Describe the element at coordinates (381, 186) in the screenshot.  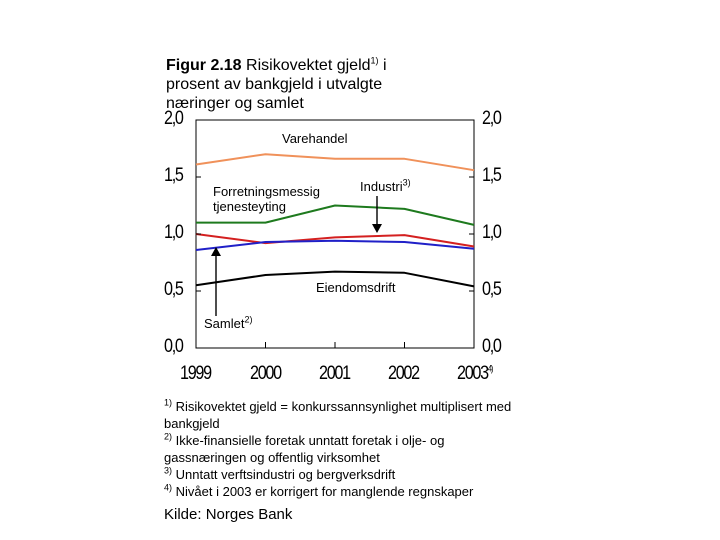
I see `industri-label-text: Industri` at that location.